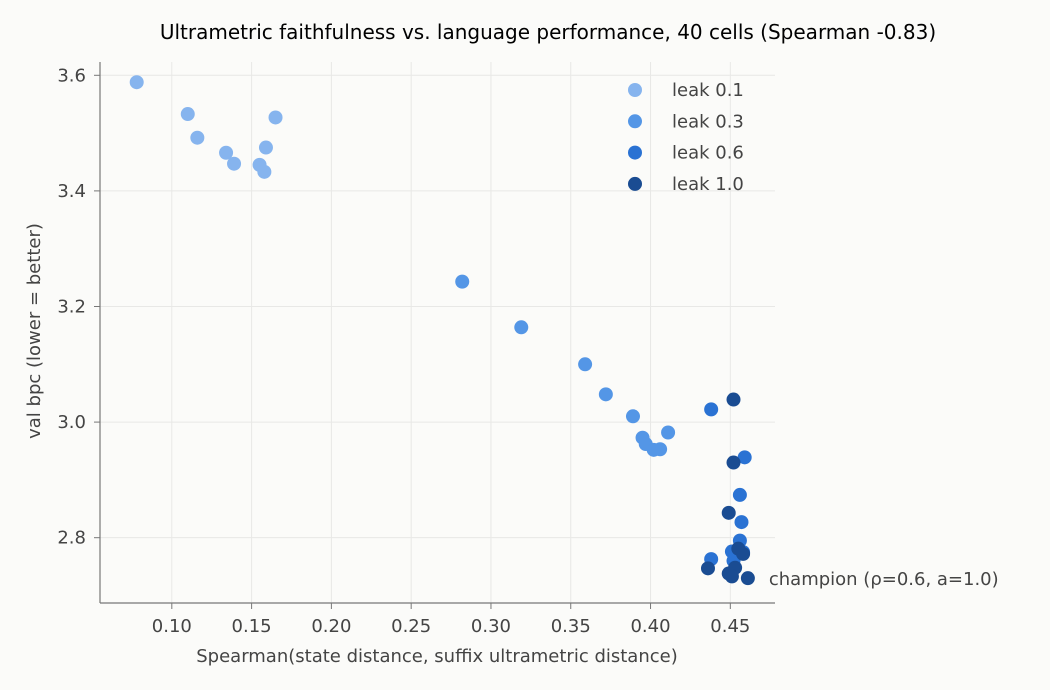  Describe the element at coordinates (884, 579) in the screenshot. I see `annotation-label: champion (ρ=0.6, a=1.0)` at that location.